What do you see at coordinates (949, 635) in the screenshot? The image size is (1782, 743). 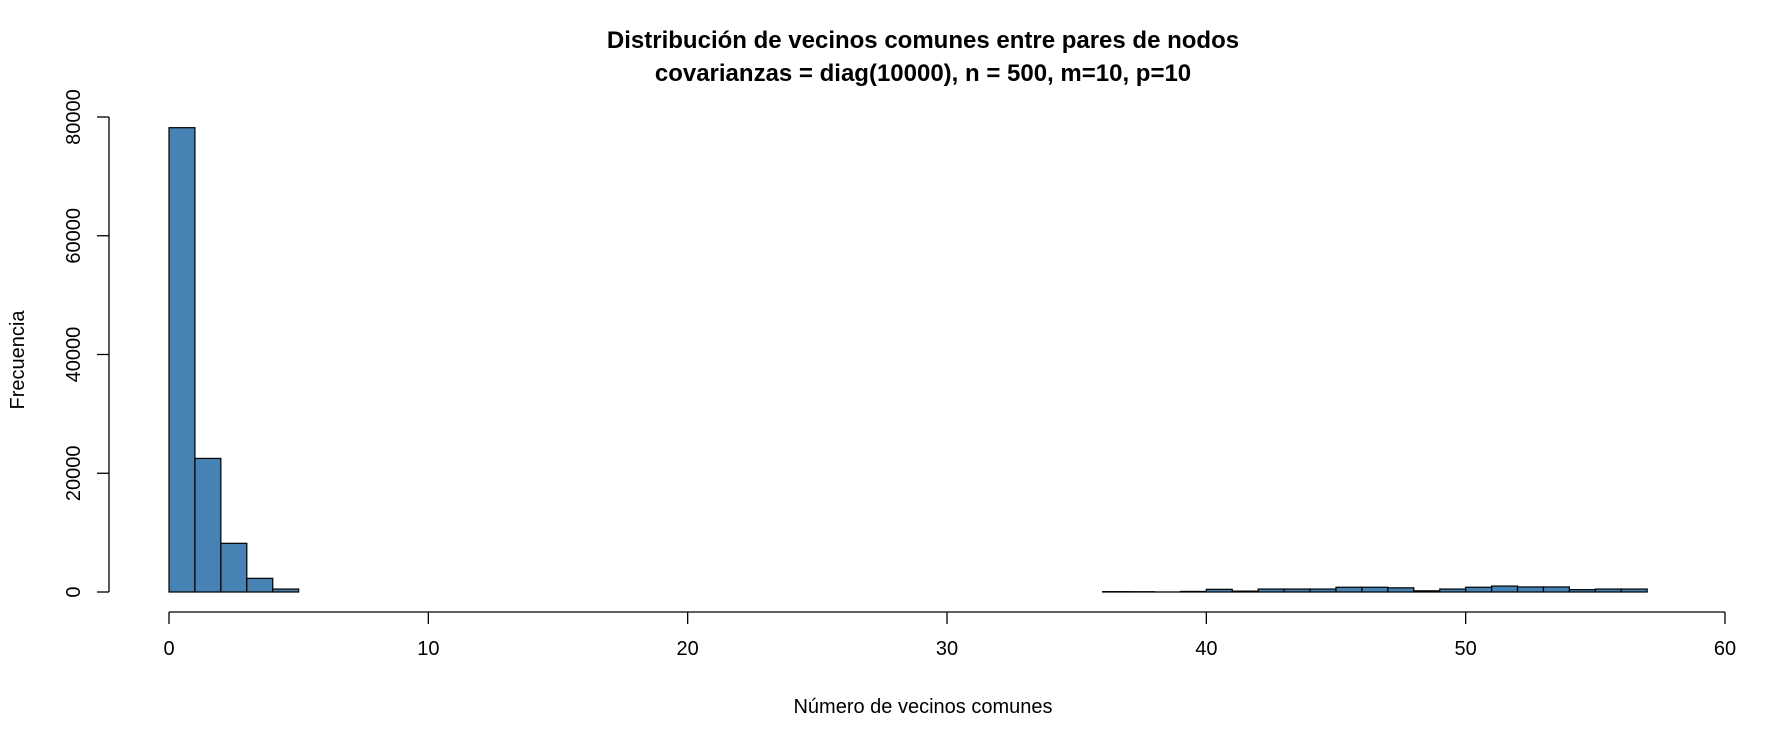 I see `x-axis: 0 10 20 30 40 50 60` at bounding box center [949, 635].